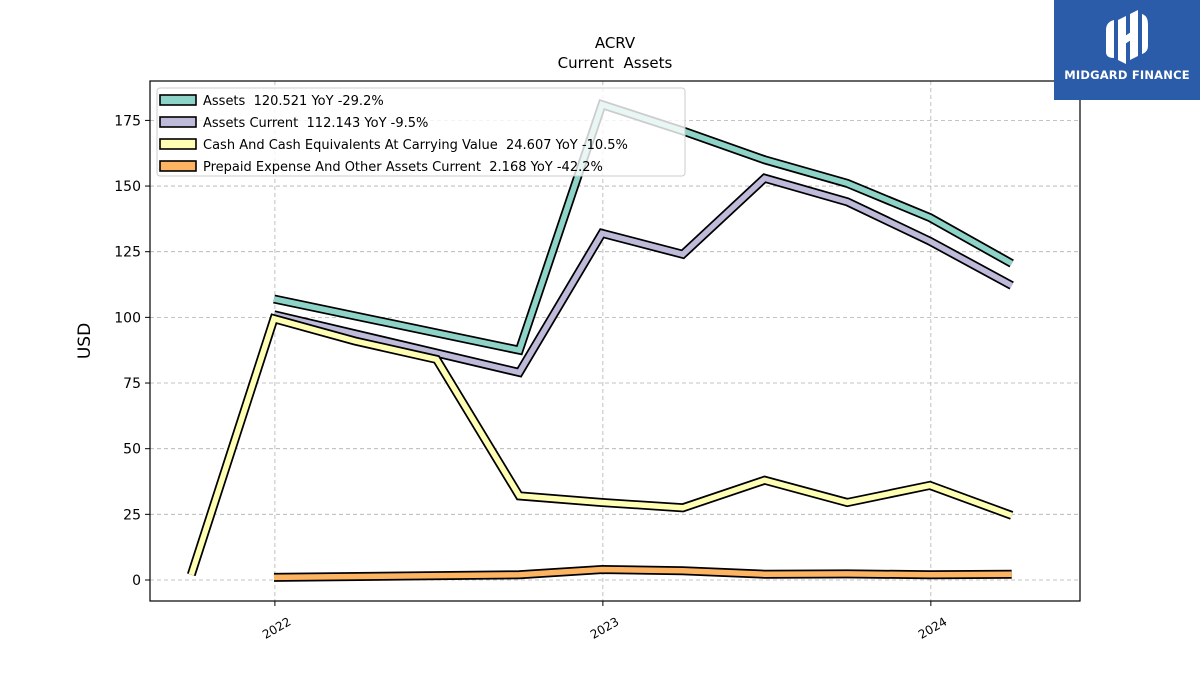  Describe the element at coordinates (132, 384) in the screenshot. I see `y-tick-label: 75` at that location.